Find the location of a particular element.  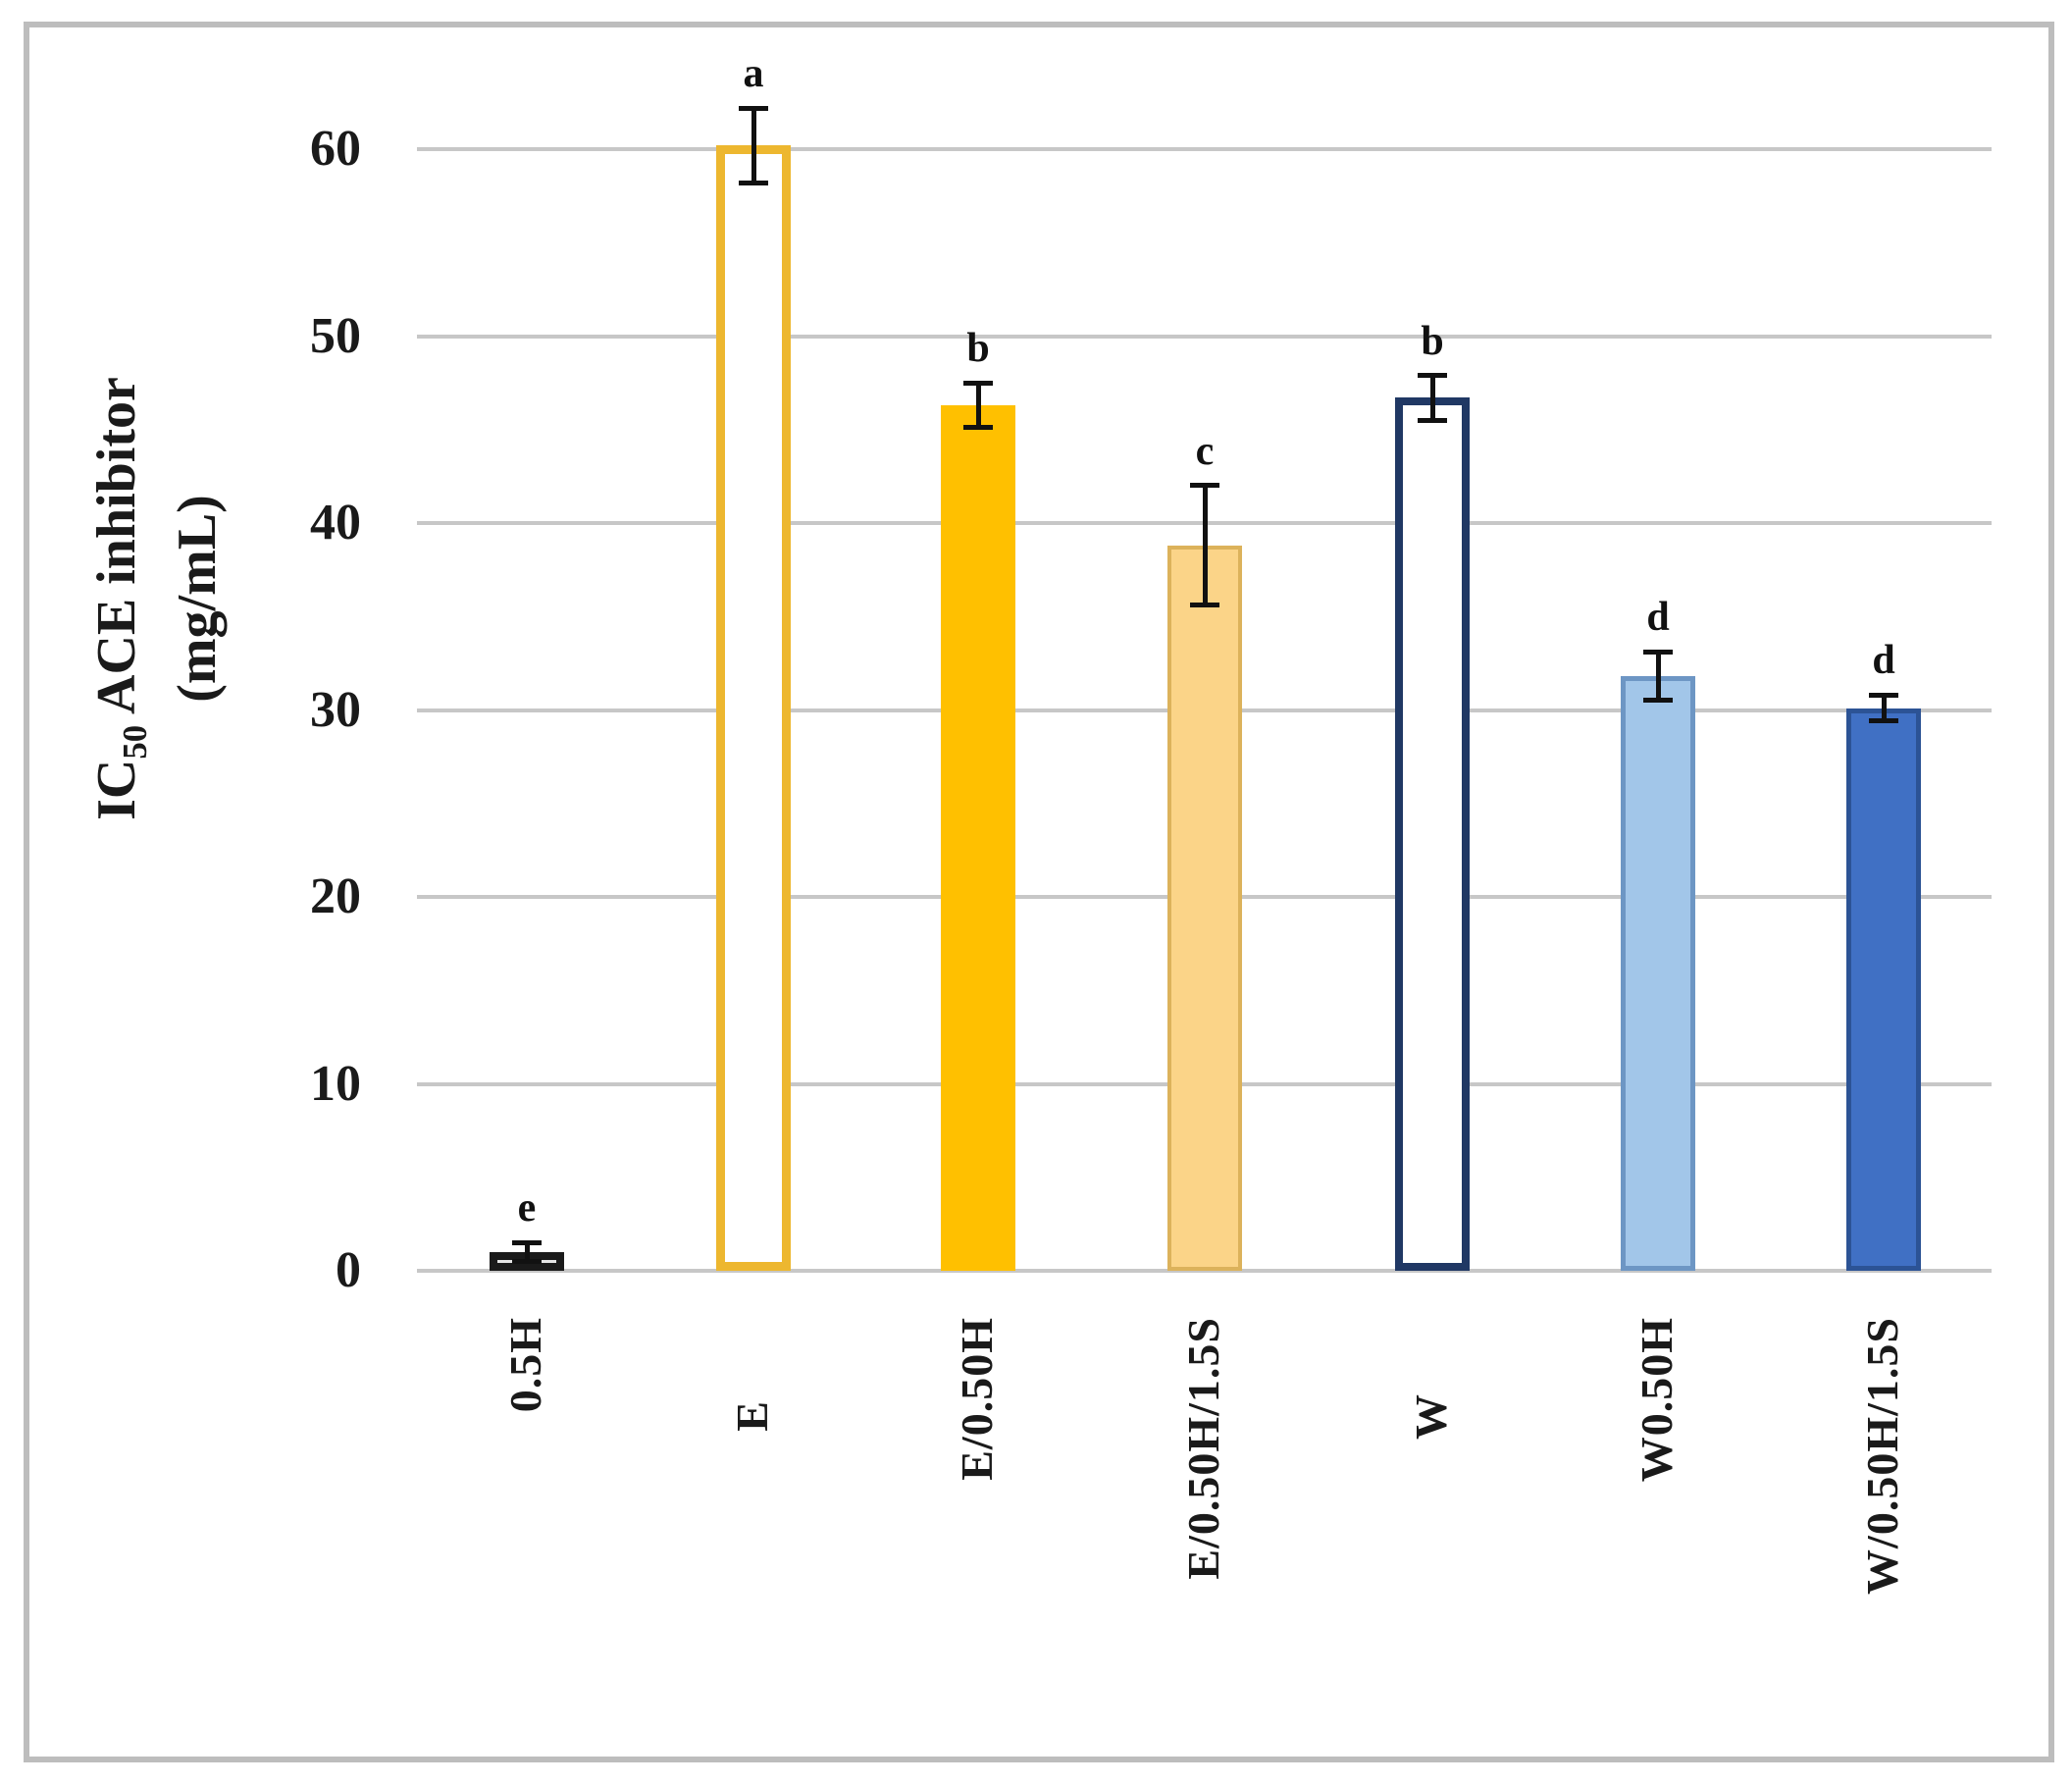

error-cap-top-E is located at coordinates (753, 108).